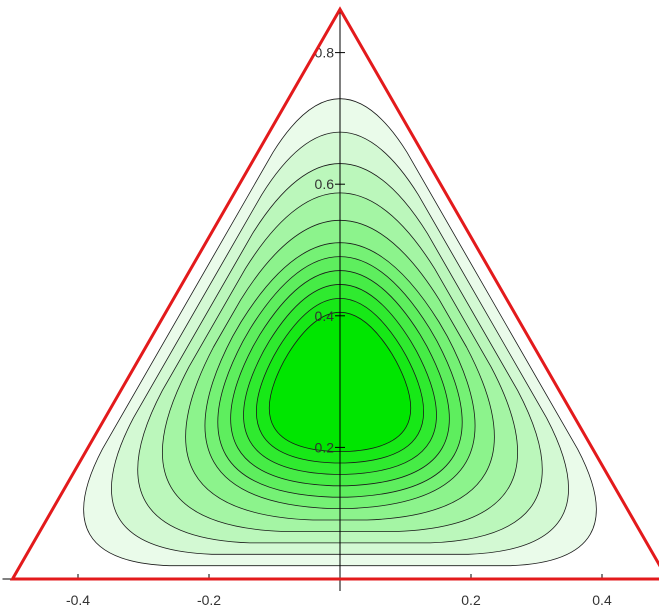 The width and height of the screenshot is (659, 614). I want to click on y-tick-label: 0.4, so click(325, 316).